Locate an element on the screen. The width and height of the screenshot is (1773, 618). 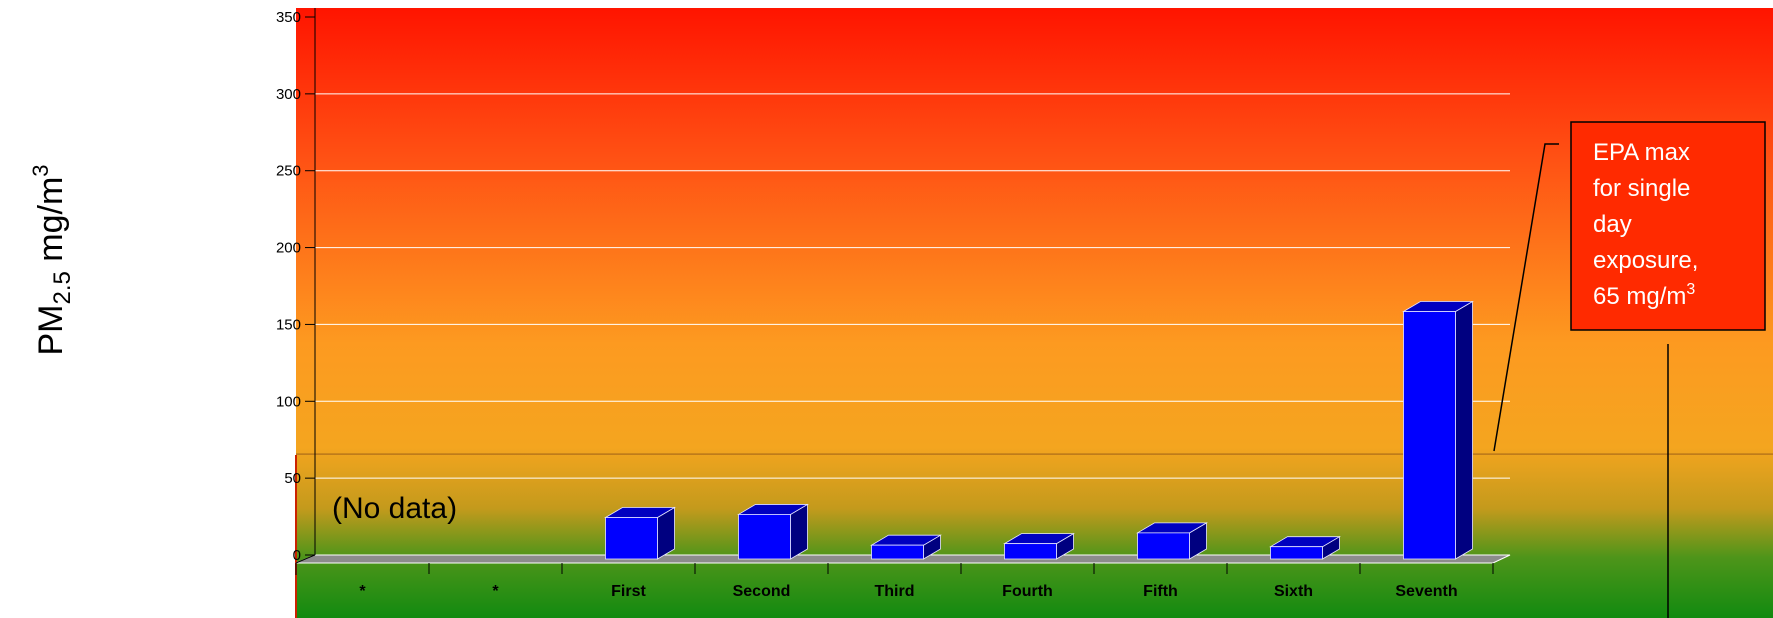
y-axis-label: PM2.5 mg/m3 is located at coordinates (52, 259).